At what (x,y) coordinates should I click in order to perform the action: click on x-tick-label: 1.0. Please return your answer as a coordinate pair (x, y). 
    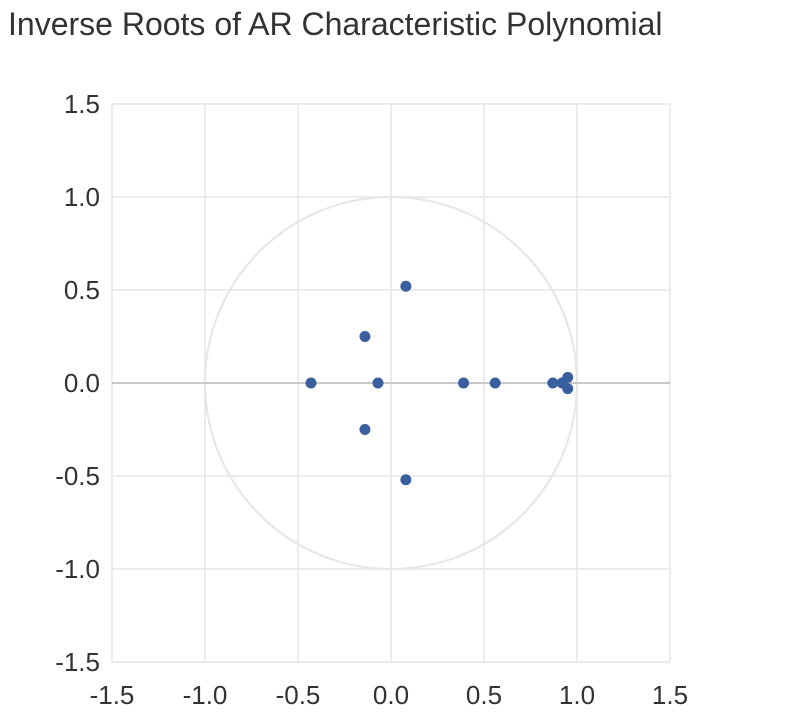
    Looking at the image, I should click on (577, 695).